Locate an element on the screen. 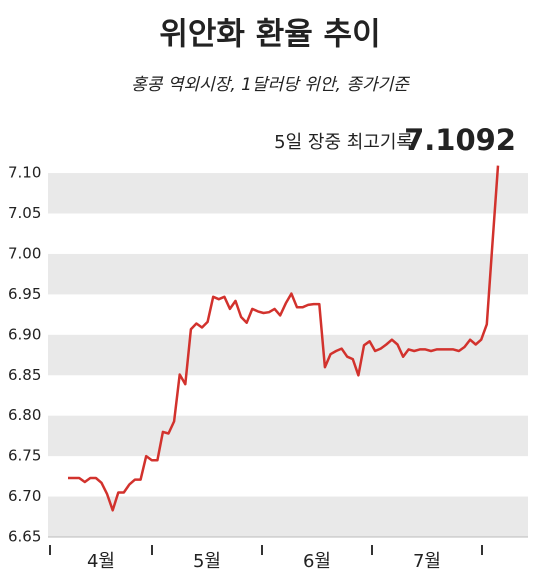 The image size is (538, 583). y-tick-label: 6.95 is located at coordinates (24, 294).